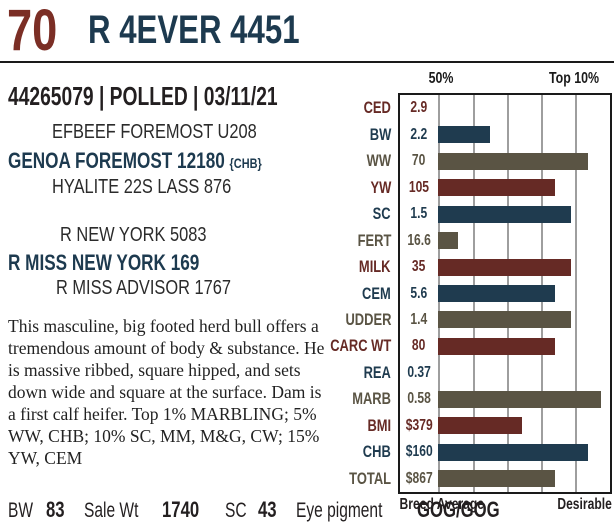 The image size is (614, 532). I want to click on chart-row: 80, so click(505, 346).